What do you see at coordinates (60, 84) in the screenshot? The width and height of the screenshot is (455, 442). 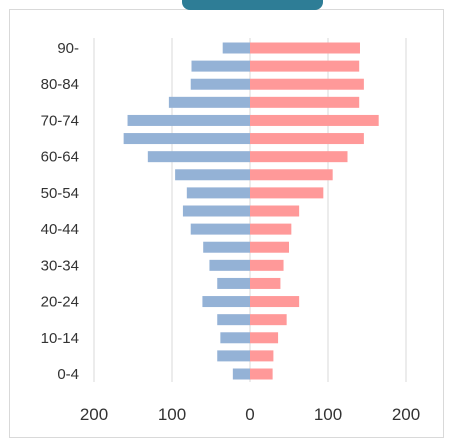 I see `y-tick-label: 80-84` at bounding box center [60, 84].